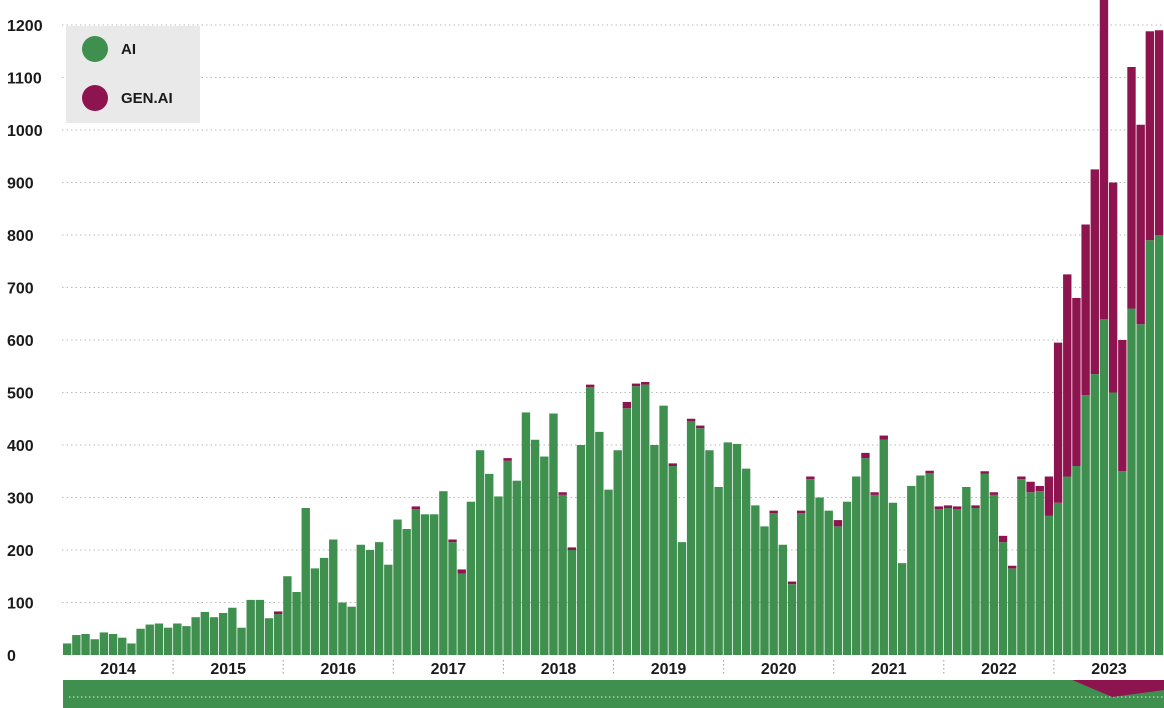  What do you see at coordinates (24, 79) in the screenshot?
I see `y-tick-label: 1100` at bounding box center [24, 79].